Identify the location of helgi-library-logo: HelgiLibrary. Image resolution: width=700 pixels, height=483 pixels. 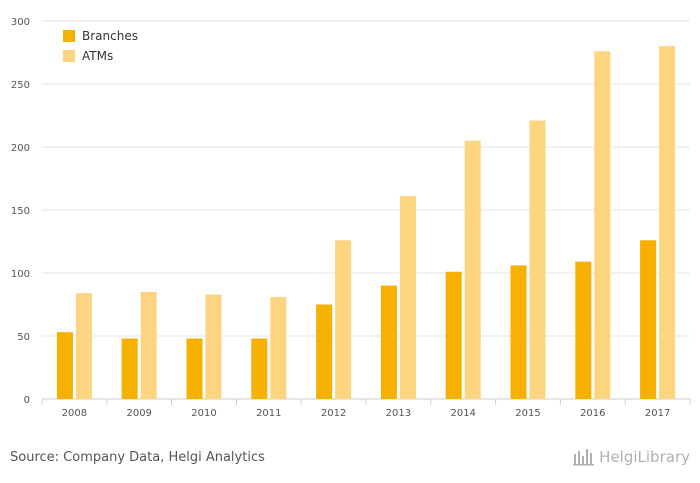
(631, 457).